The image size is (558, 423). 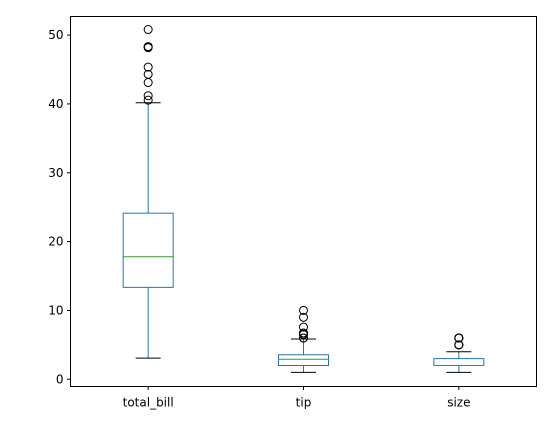 What do you see at coordinates (148, 192) in the screenshot?
I see `box-group-total-bill` at bounding box center [148, 192].